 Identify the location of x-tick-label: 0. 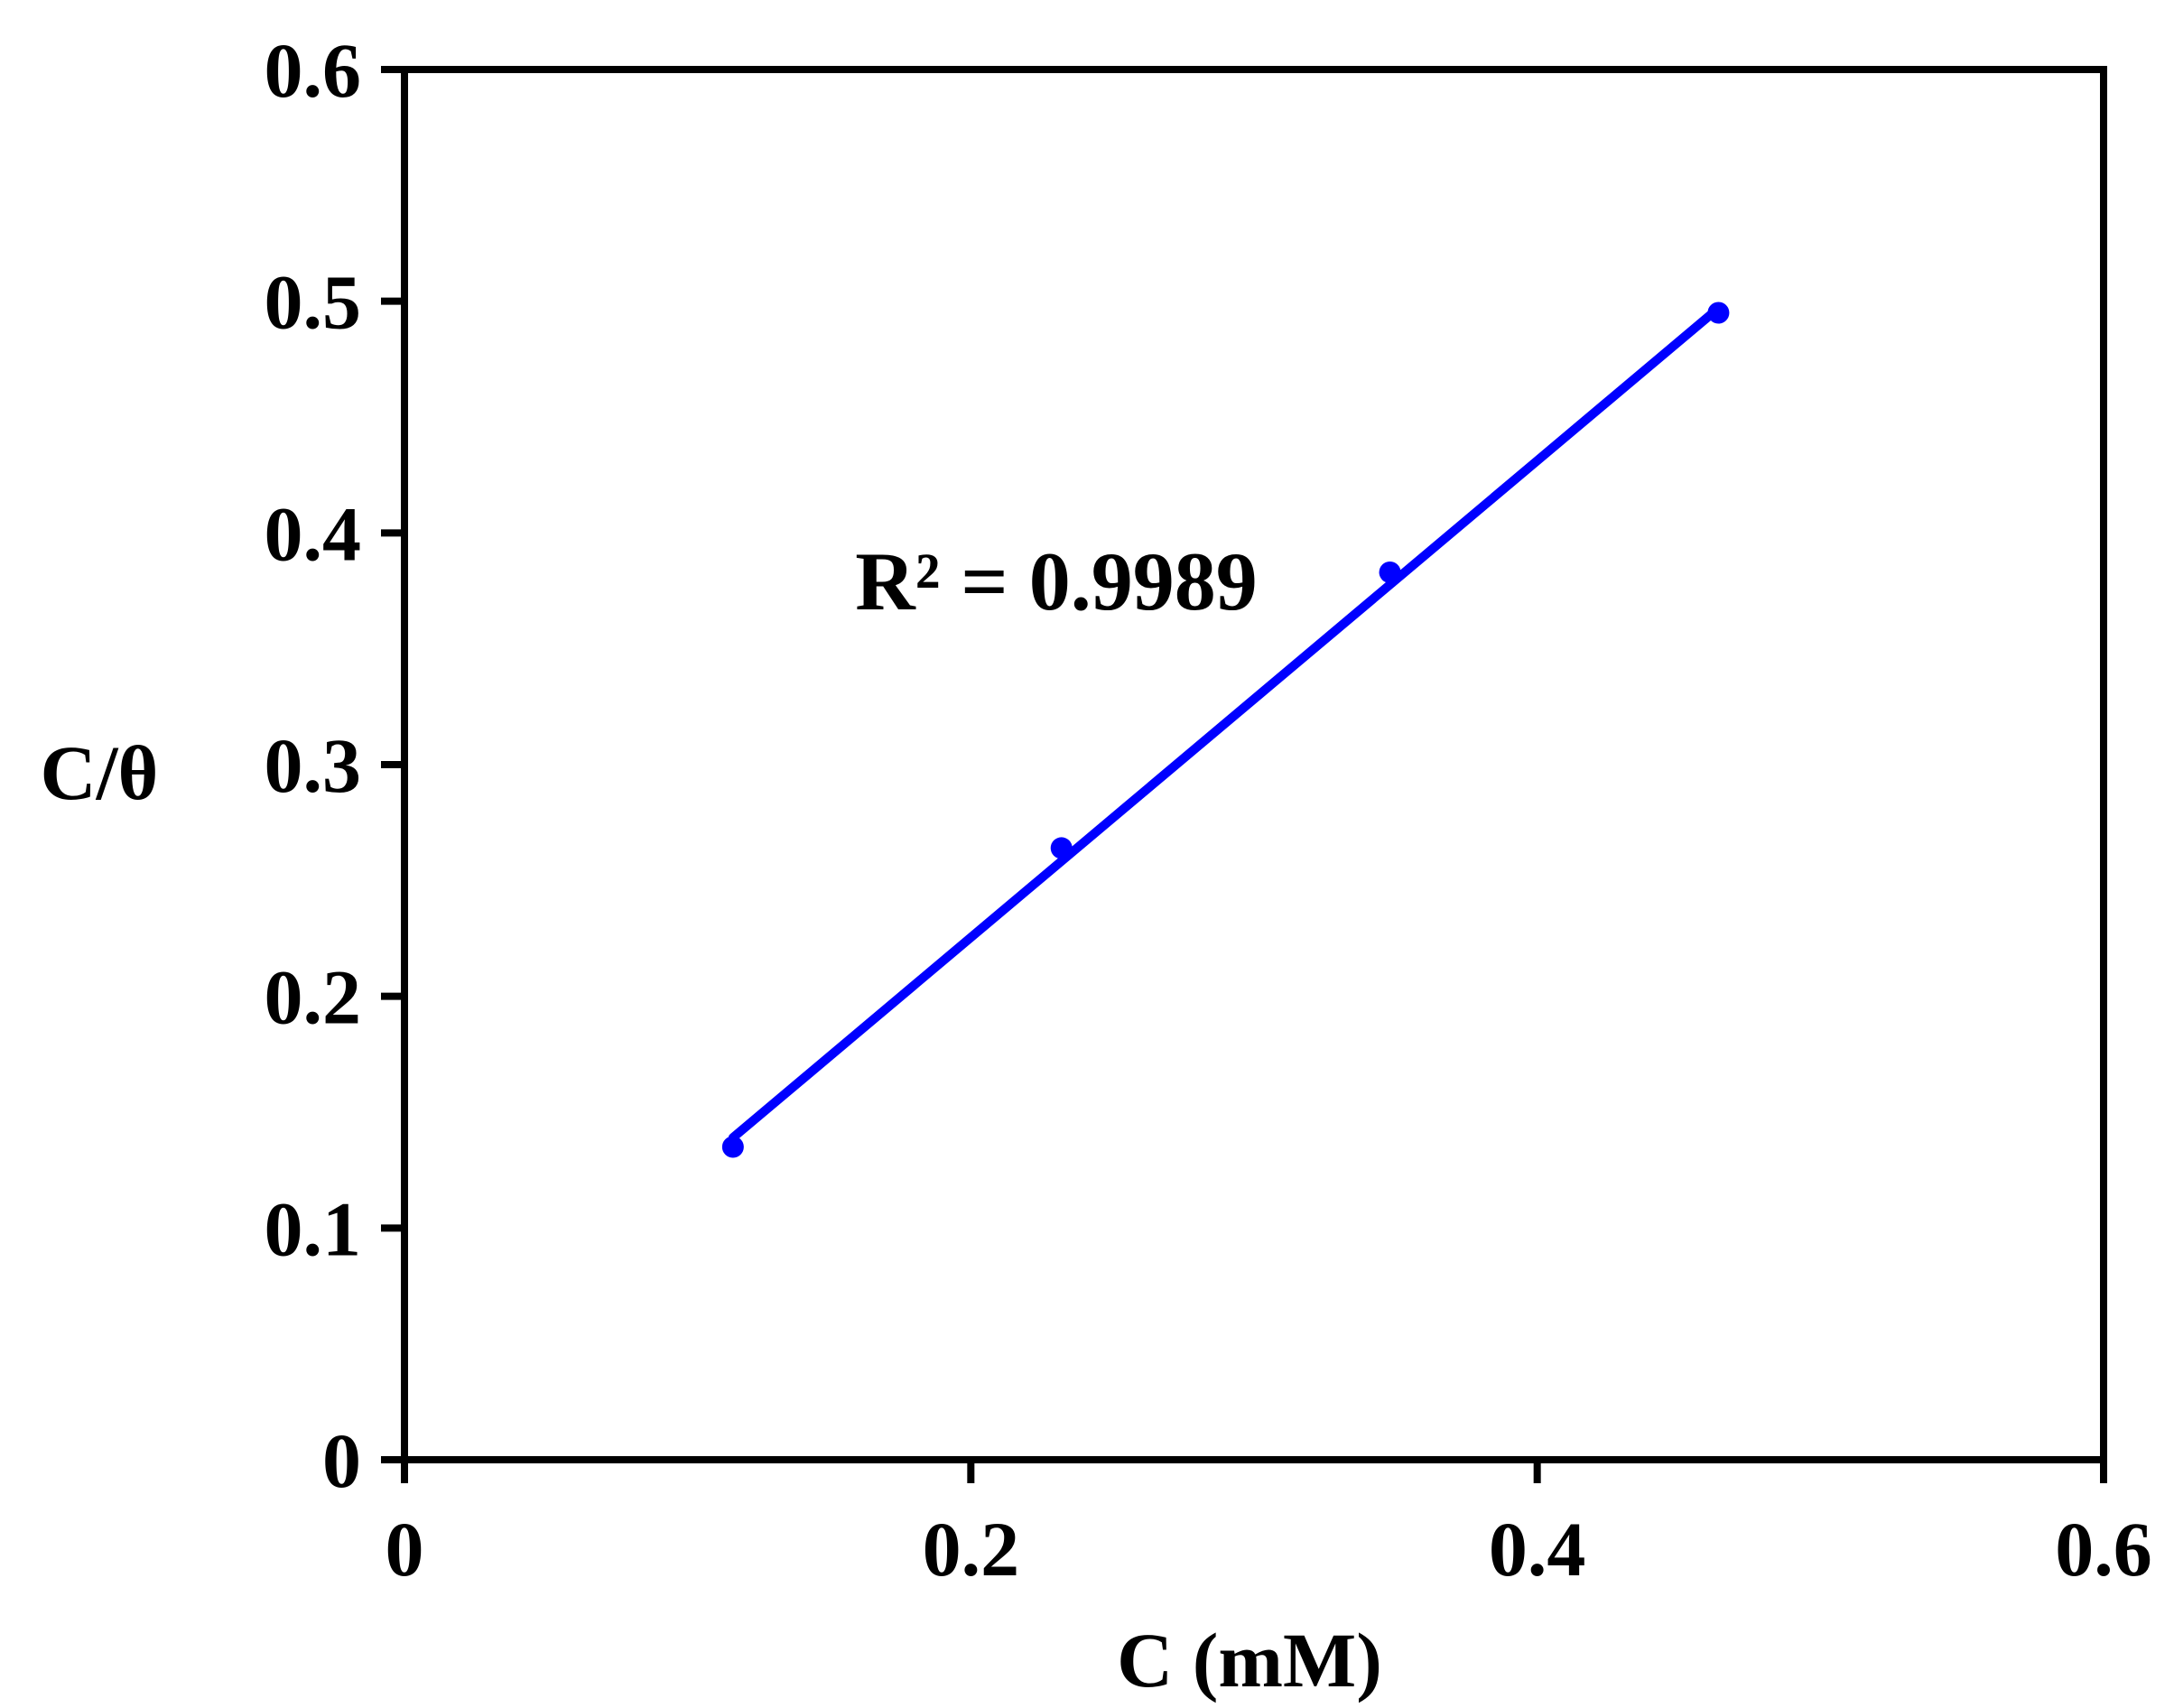
(405, 1549).